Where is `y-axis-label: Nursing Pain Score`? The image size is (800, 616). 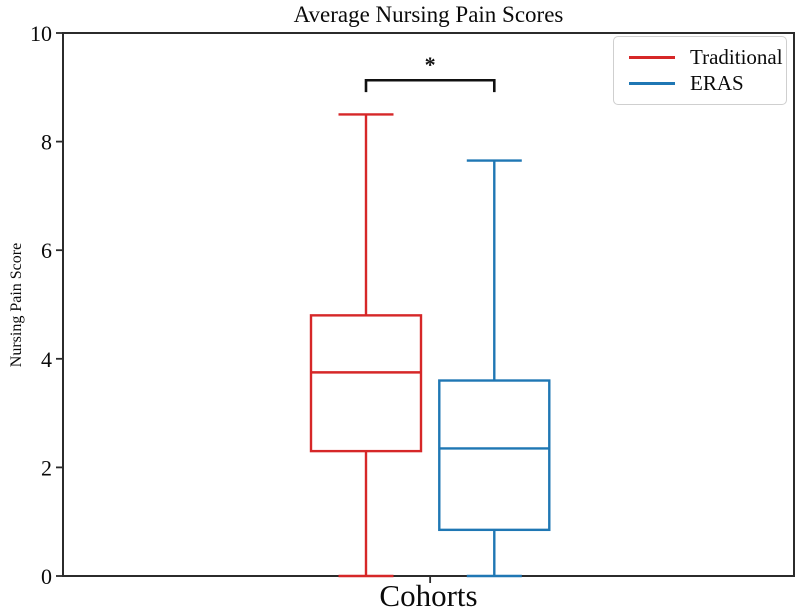 y-axis-label: Nursing Pain Score is located at coordinates (16, 305).